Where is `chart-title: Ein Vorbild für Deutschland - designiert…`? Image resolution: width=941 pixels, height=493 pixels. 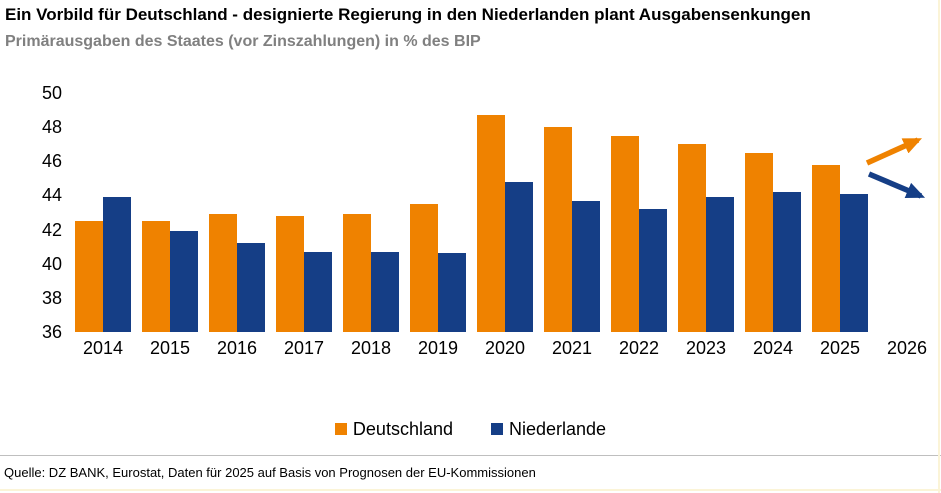
chart-title: Ein Vorbild für Deutschland - designiert… is located at coordinates (408, 14).